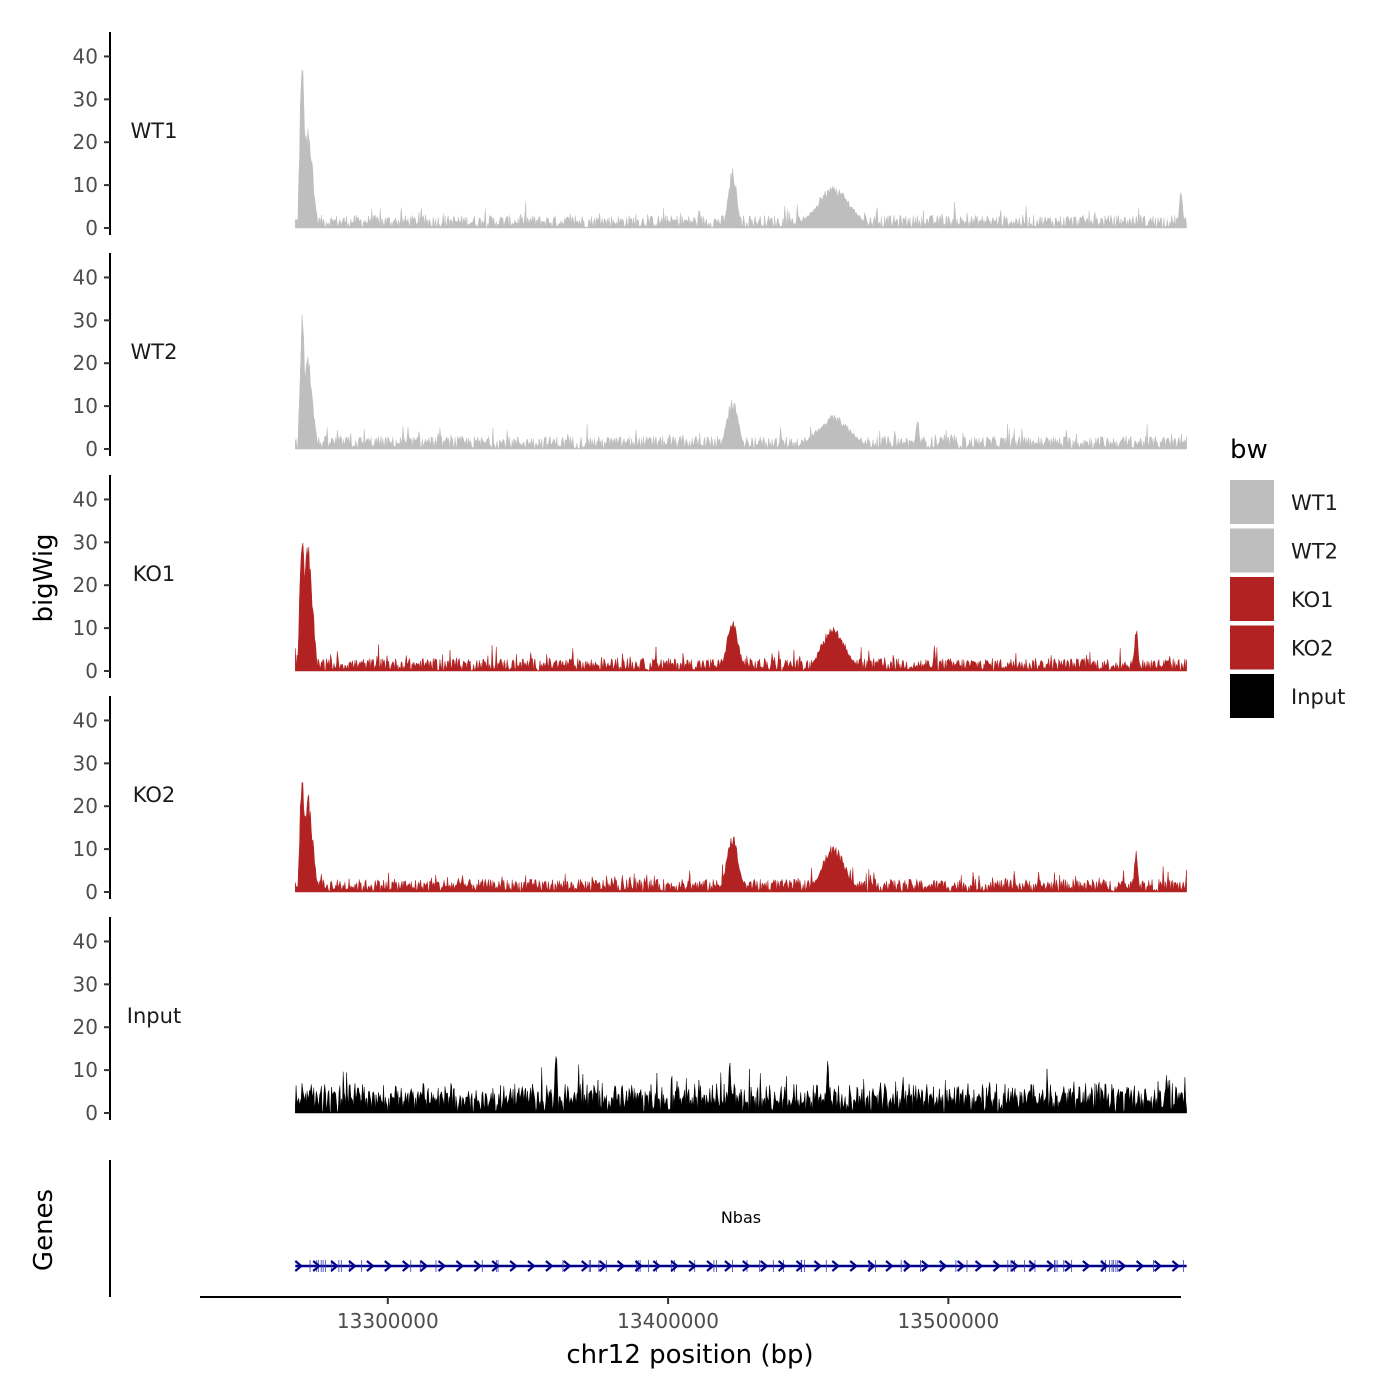 The height and width of the screenshot is (1400, 1400). What do you see at coordinates (741, 607) in the screenshot?
I see `signal-area-ko1` at bounding box center [741, 607].